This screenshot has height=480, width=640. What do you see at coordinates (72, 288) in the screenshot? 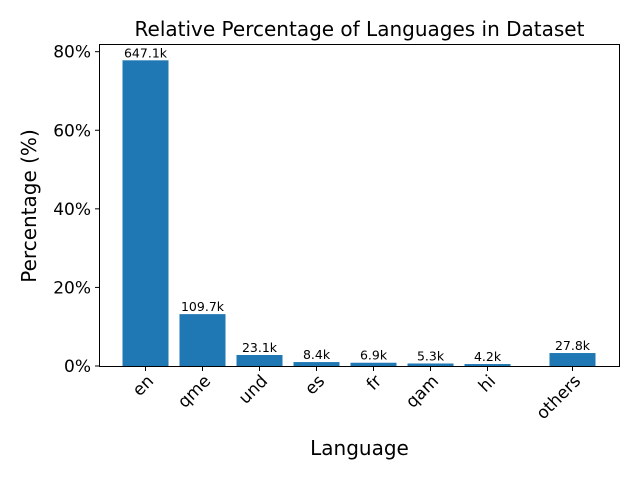
I see `y-tick-label-20: 20%` at bounding box center [72, 288].